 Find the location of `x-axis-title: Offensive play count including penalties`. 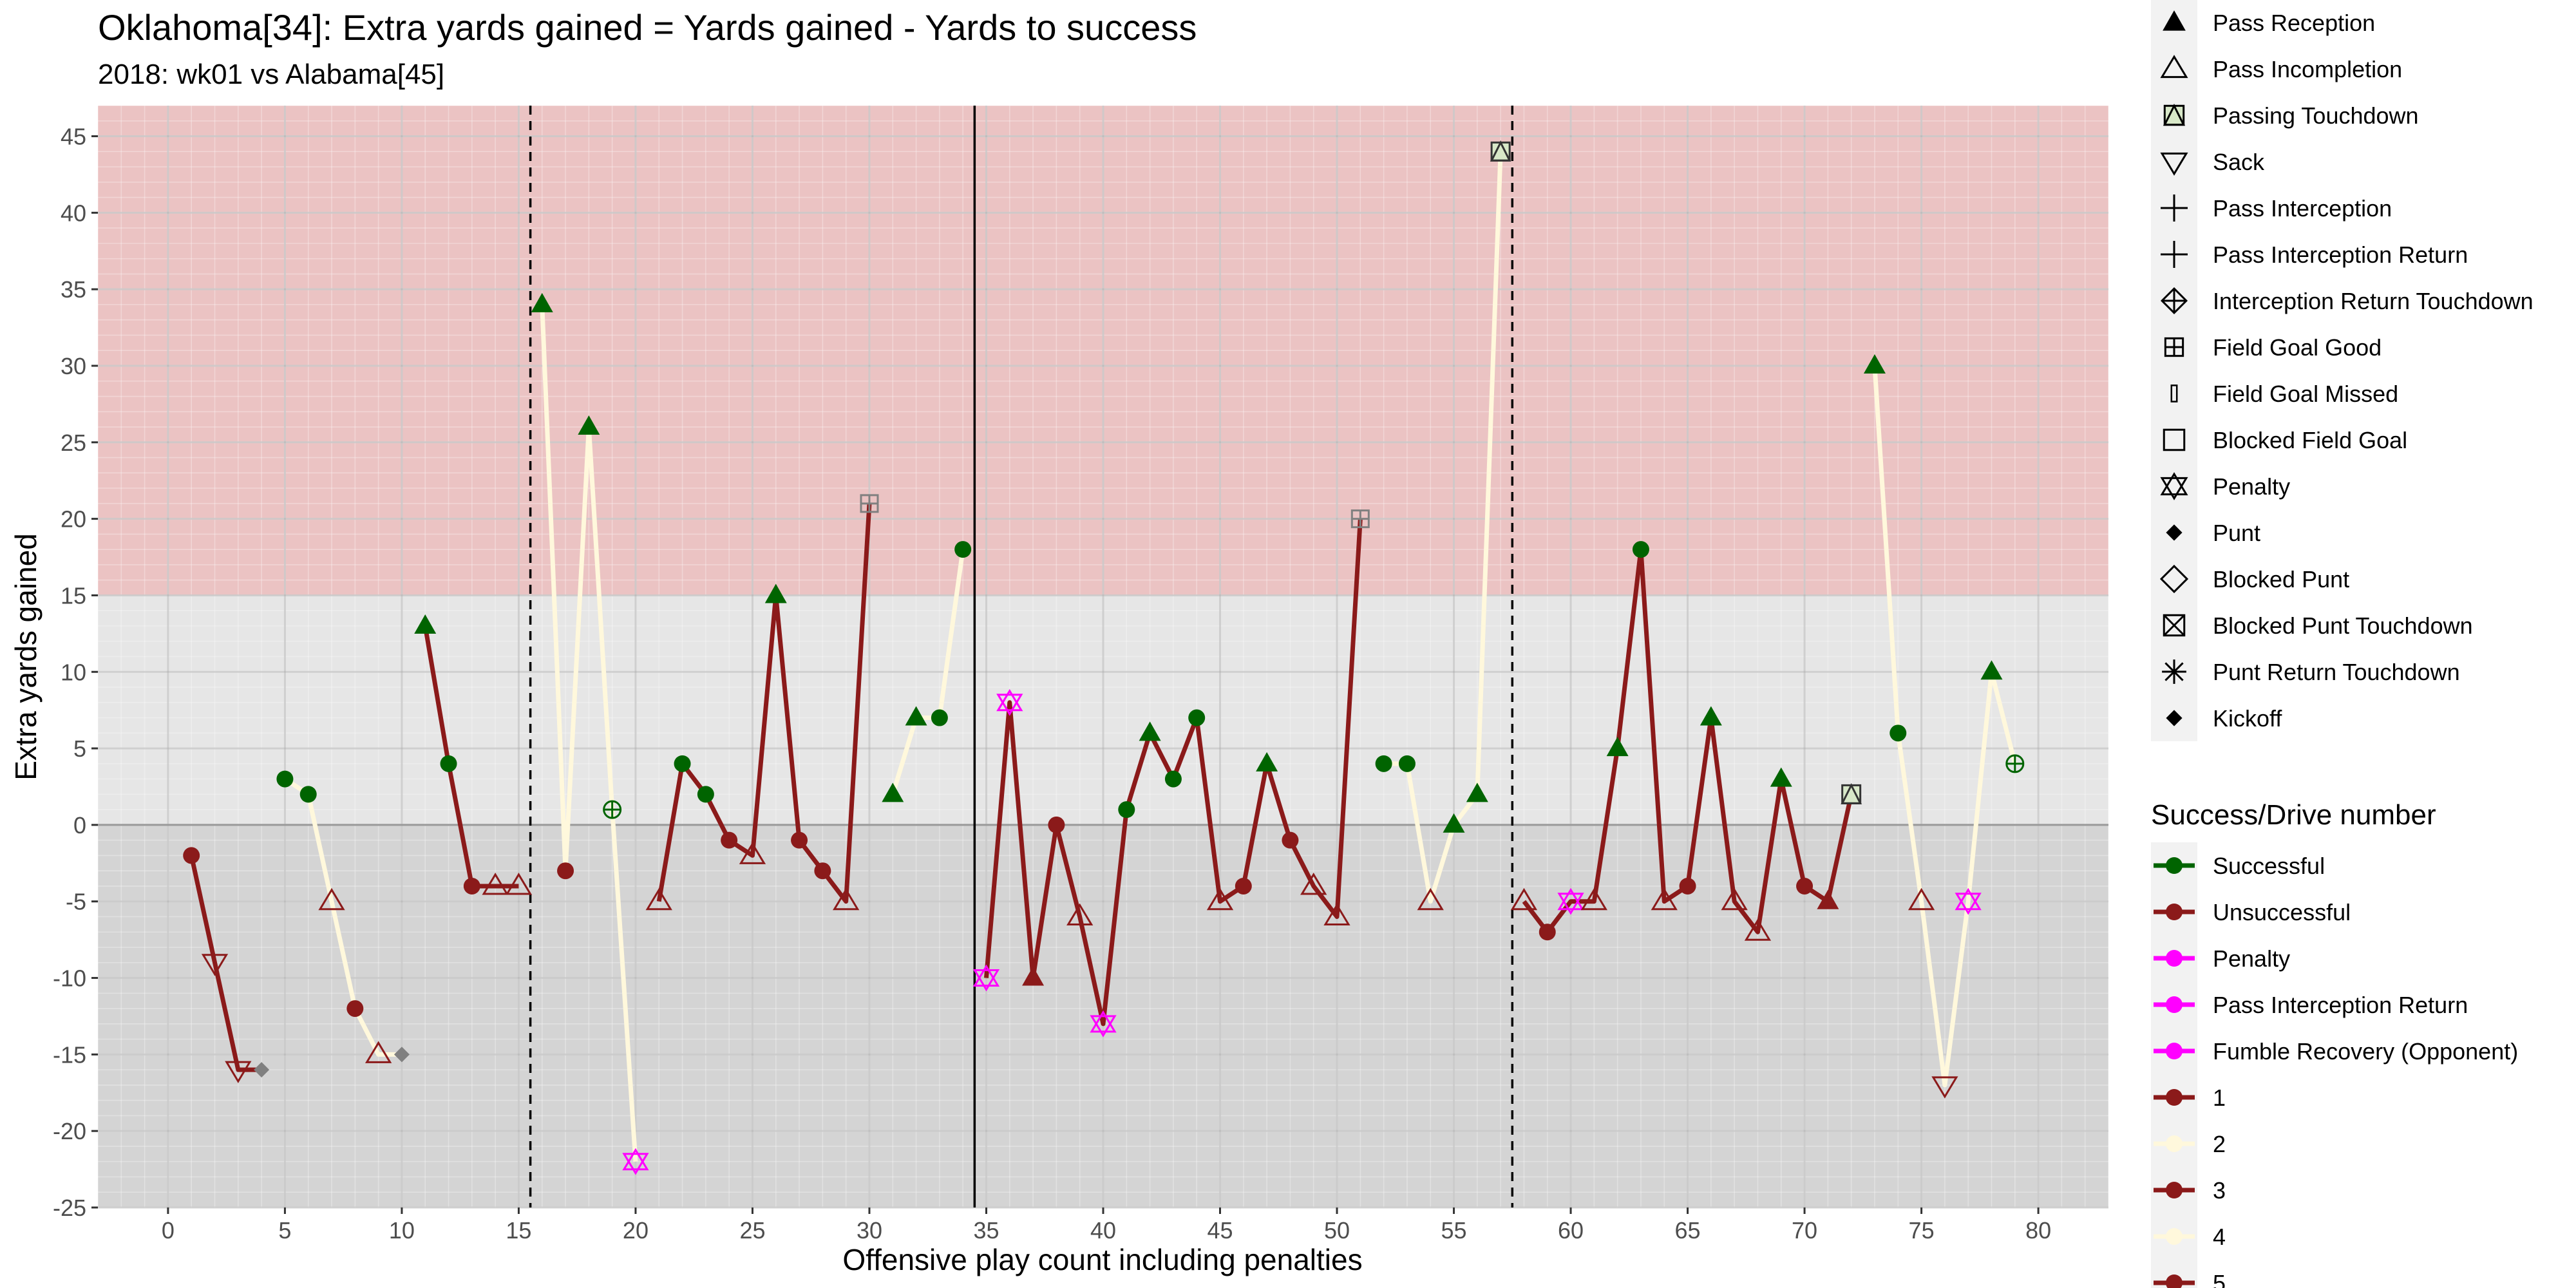

x-axis-title: Offensive play count including penalties is located at coordinates (1102, 1259).